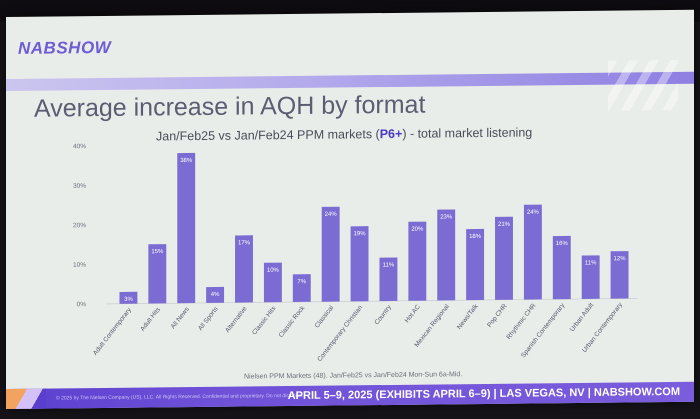 The height and width of the screenshot is (419, 700). I want to click on x-tick-label: Urban Adult, so click(582, 317).